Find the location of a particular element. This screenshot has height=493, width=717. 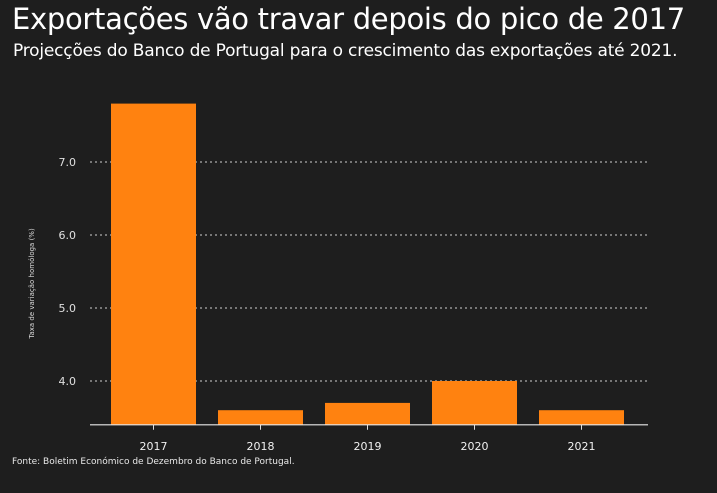

y-axis-label: Taxa de variação homóloga (%) is located at coordinates (32, 284).